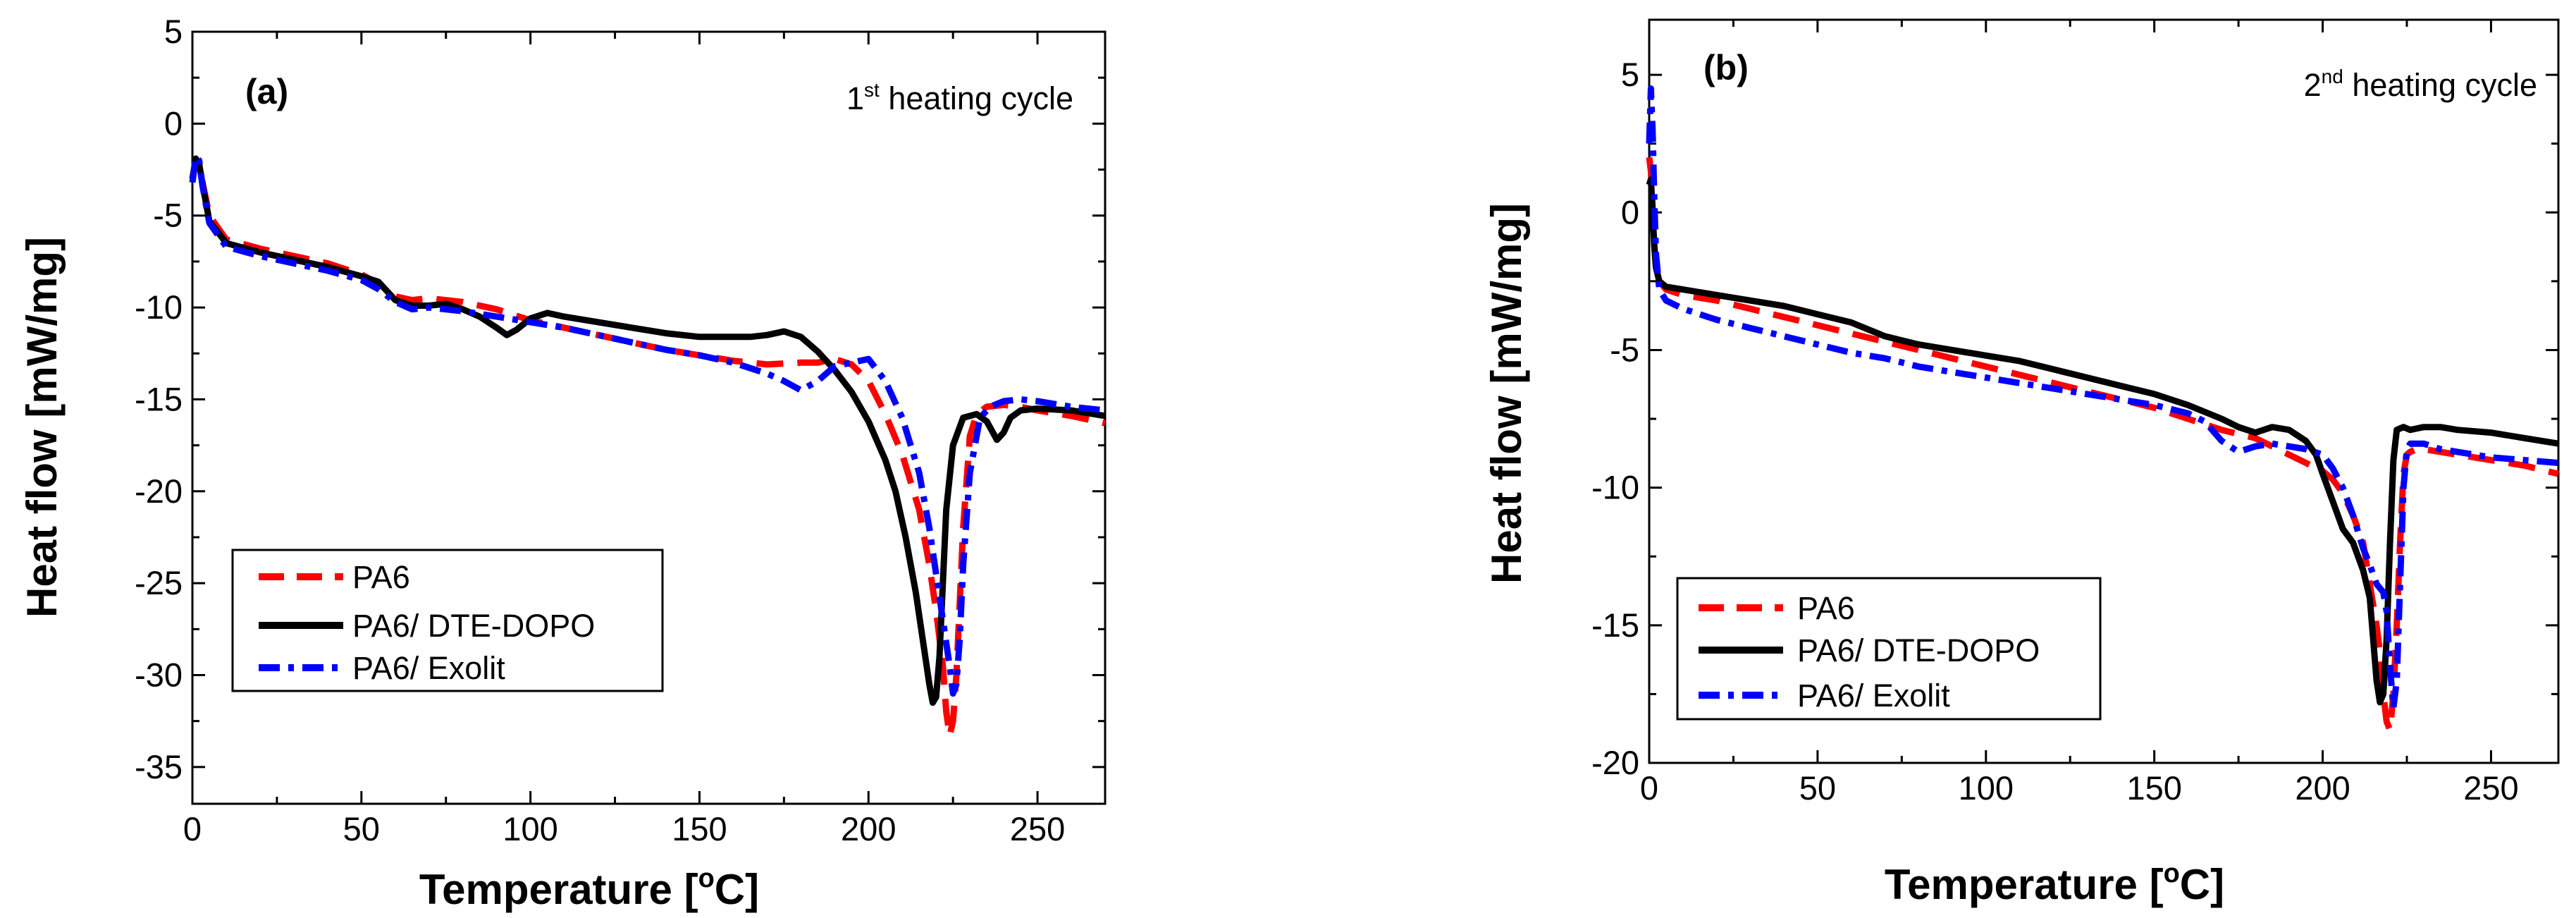 This screenshot has height=918, width=2576. Describe the element at coordinates (381, 577) in the screenshot. I see `legend-a-entry-pa6: PA6` at that location.